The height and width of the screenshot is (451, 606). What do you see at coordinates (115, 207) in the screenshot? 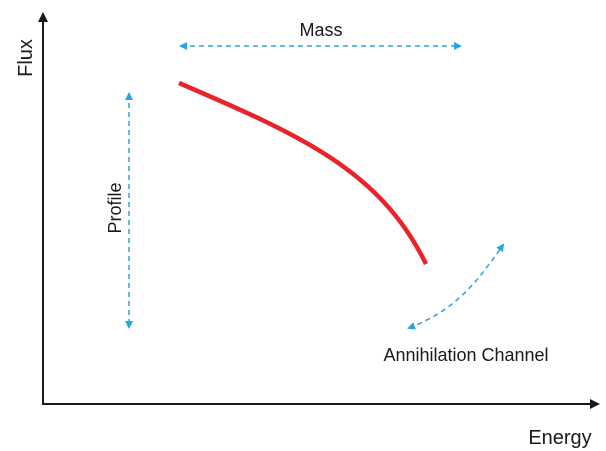
I see `profile-label: Profile` at bounding box center [115, 207].